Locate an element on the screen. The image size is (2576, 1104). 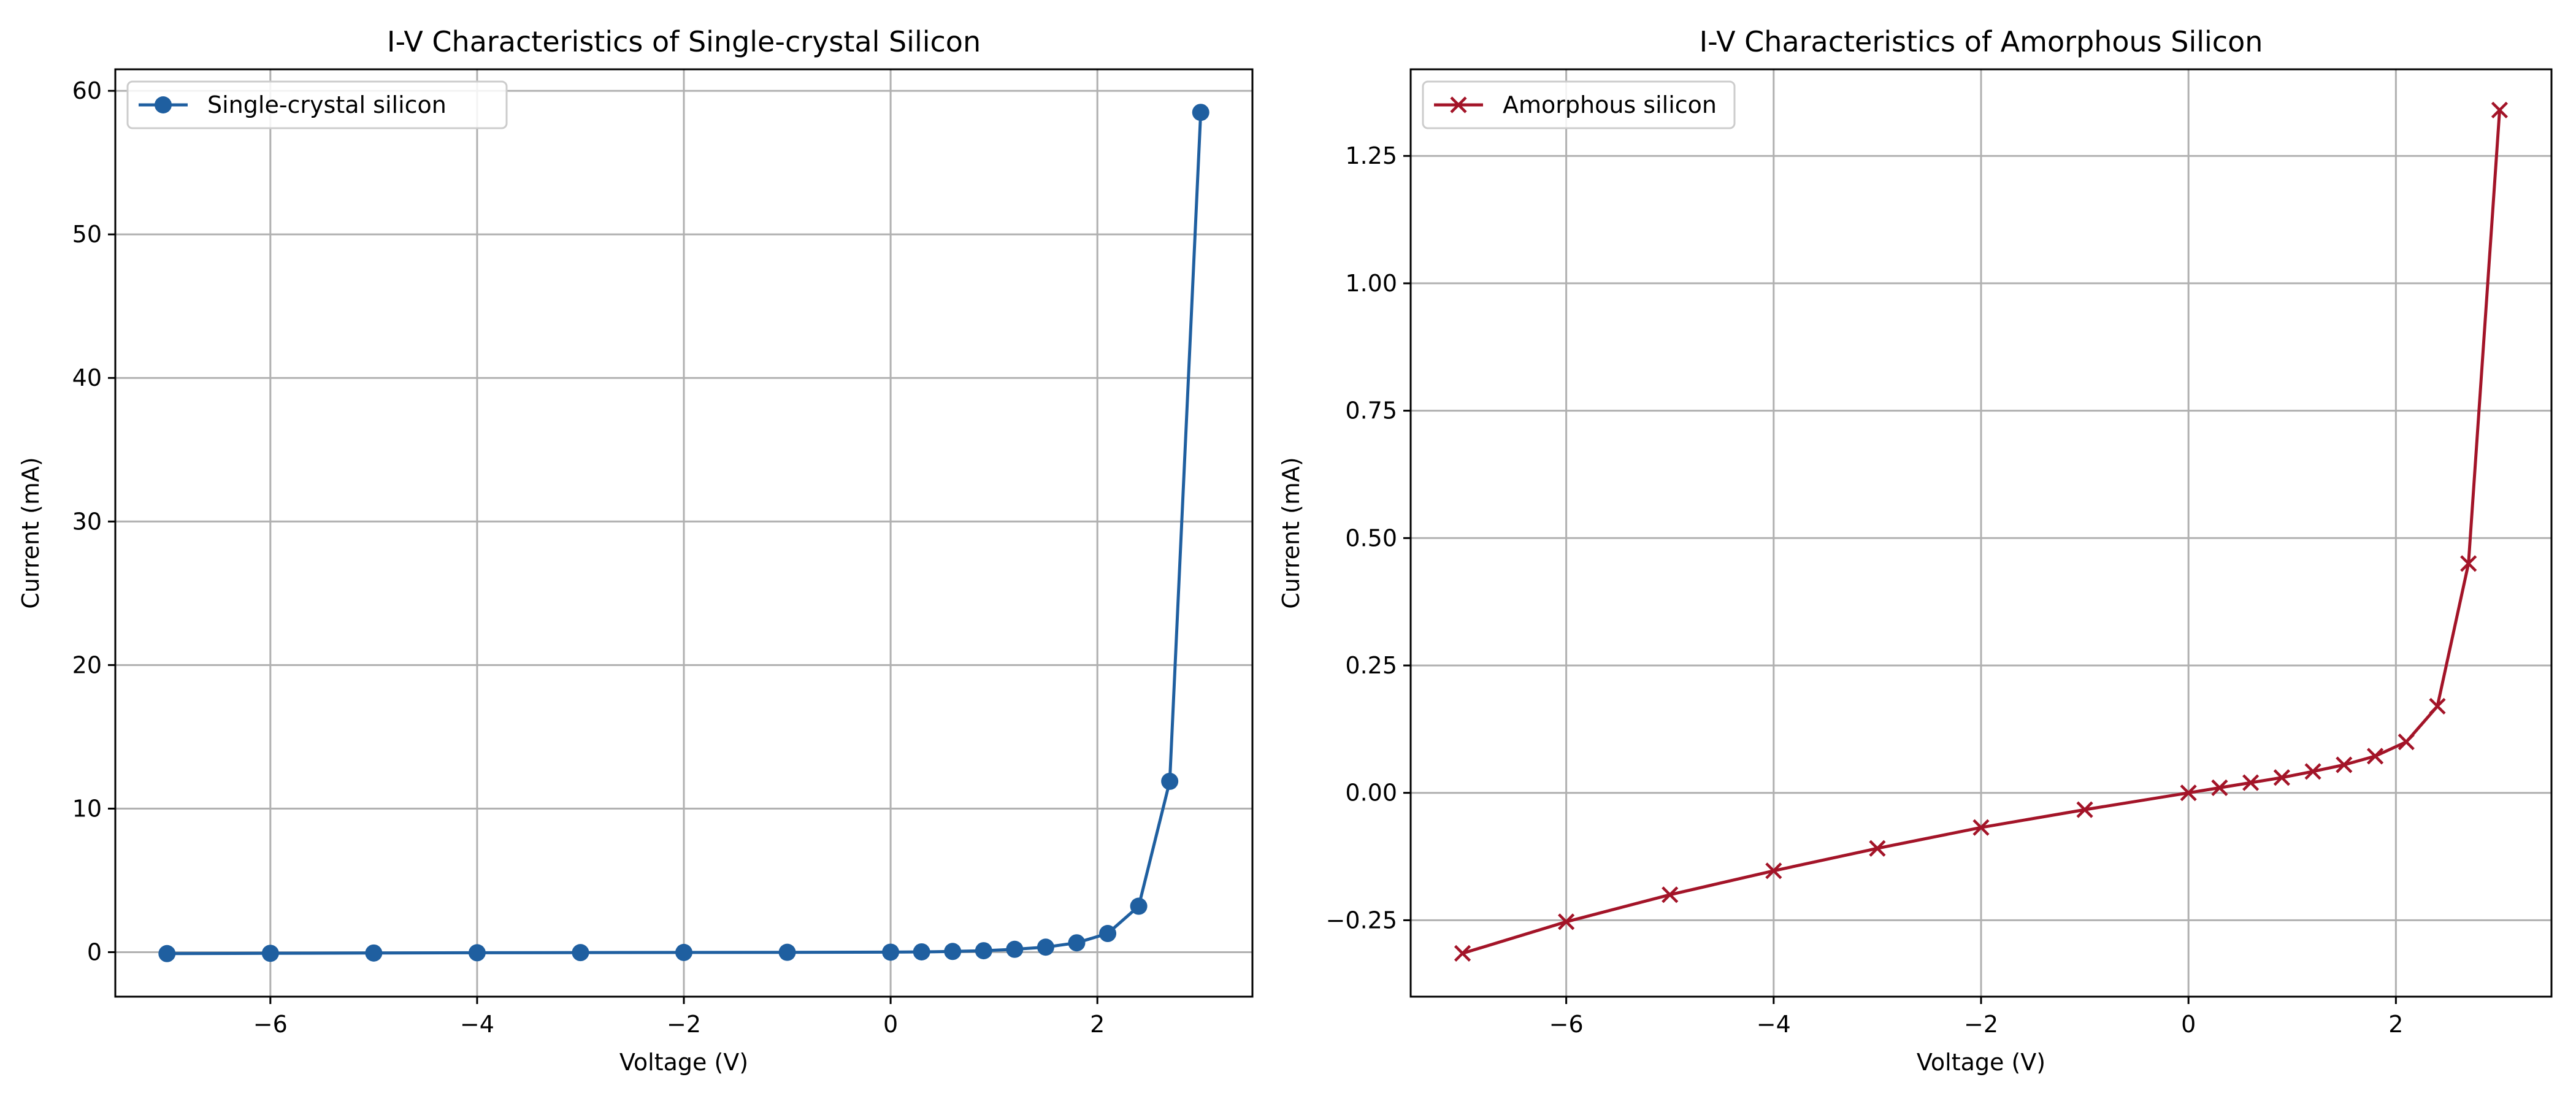
y-tick-label: 0 is located at coordinates (94, 951).